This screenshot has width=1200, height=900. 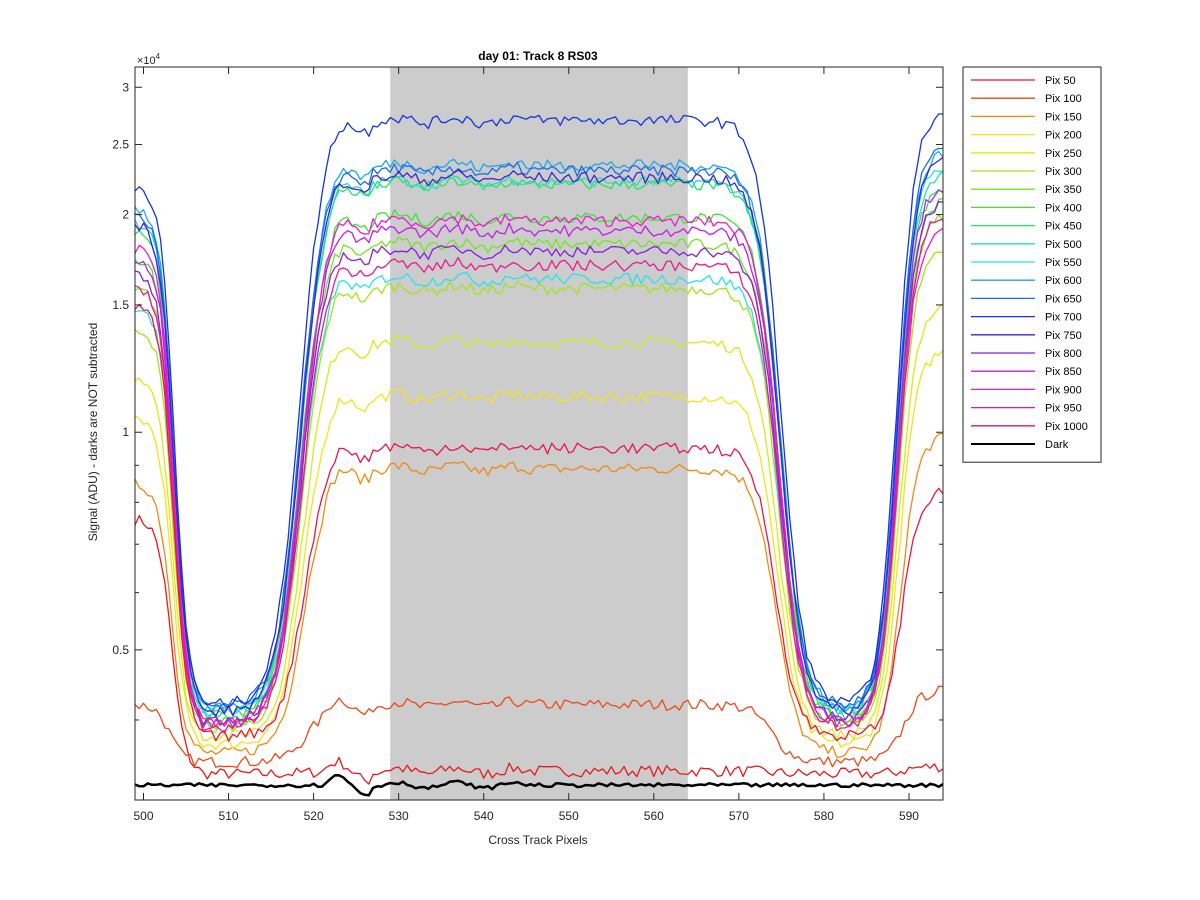 I want to click on x-tick-label: 540, so click(x=484, y=816).